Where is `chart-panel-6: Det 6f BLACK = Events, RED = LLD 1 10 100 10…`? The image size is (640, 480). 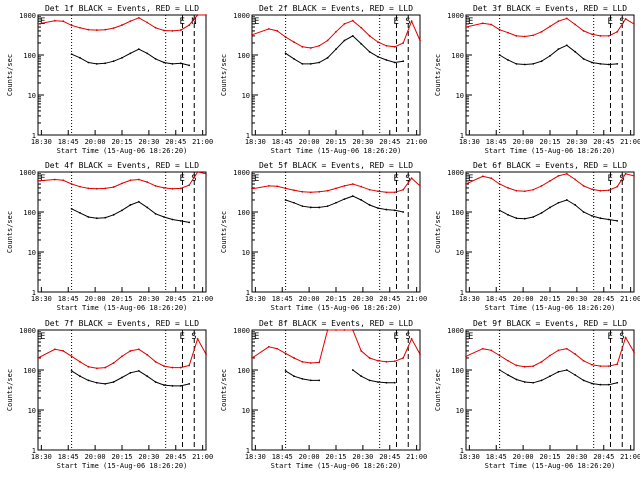 chart-panel-6: Det 6f BLACK = Events, RED = LLD 1 10 100 10… is located at coordinates (537, 236).